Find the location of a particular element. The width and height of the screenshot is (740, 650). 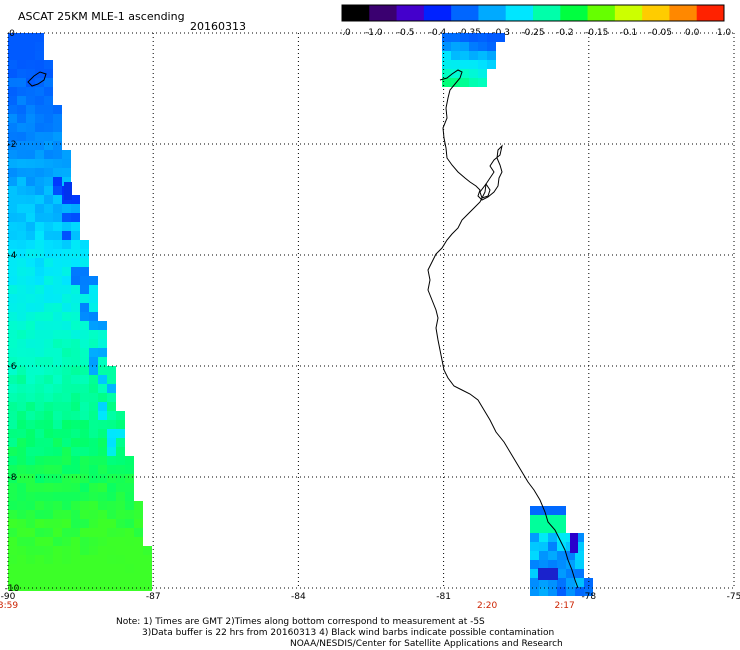

x-tick-label: -78 is located at coordinates (588, 597).